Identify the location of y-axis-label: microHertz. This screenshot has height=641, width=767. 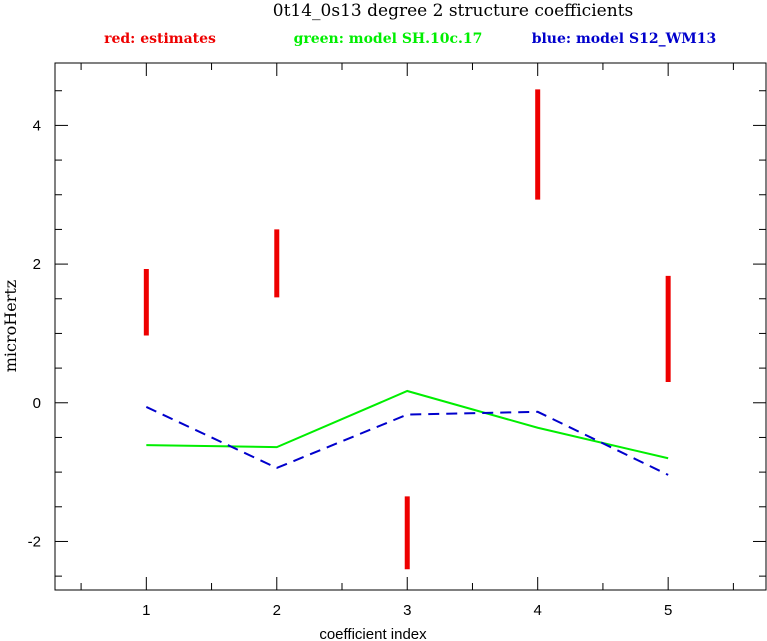
(10, 326).